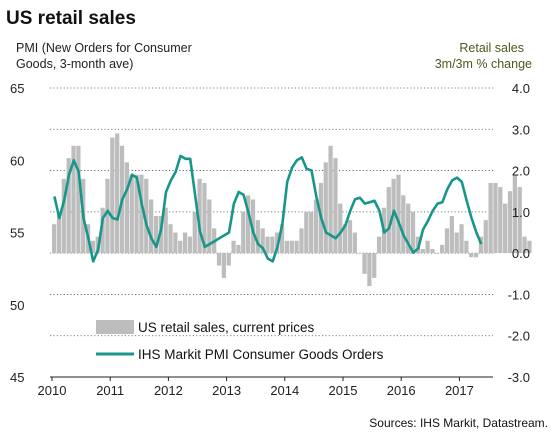  I want to click on x-tick-3: 2013, so click(226, 390).